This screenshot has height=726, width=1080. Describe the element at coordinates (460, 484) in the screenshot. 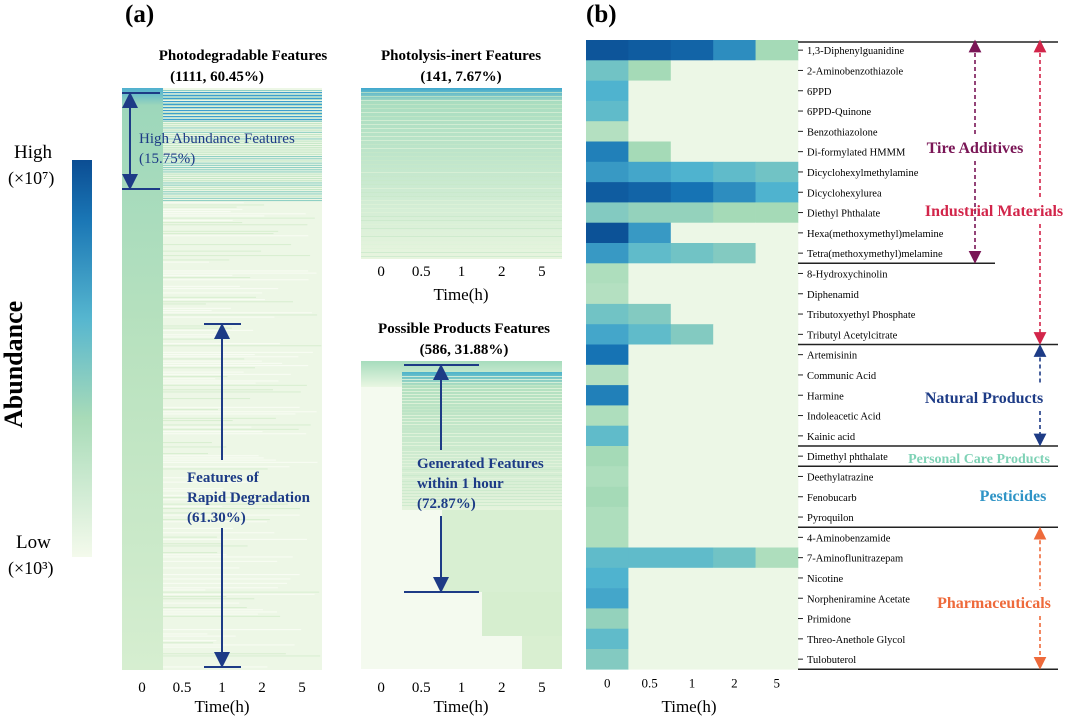

I see `generated-label-2: within 1 hour` at that location.